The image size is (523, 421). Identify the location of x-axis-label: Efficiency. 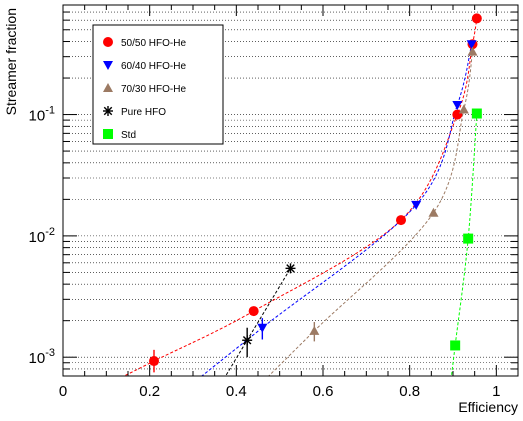
(488, 407).